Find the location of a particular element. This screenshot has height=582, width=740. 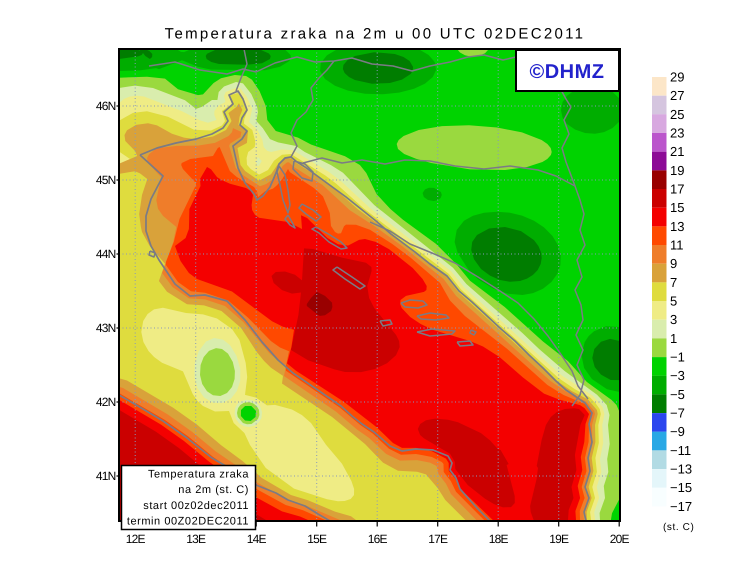

svg-text: 42N is located at coordinates (106, 402).